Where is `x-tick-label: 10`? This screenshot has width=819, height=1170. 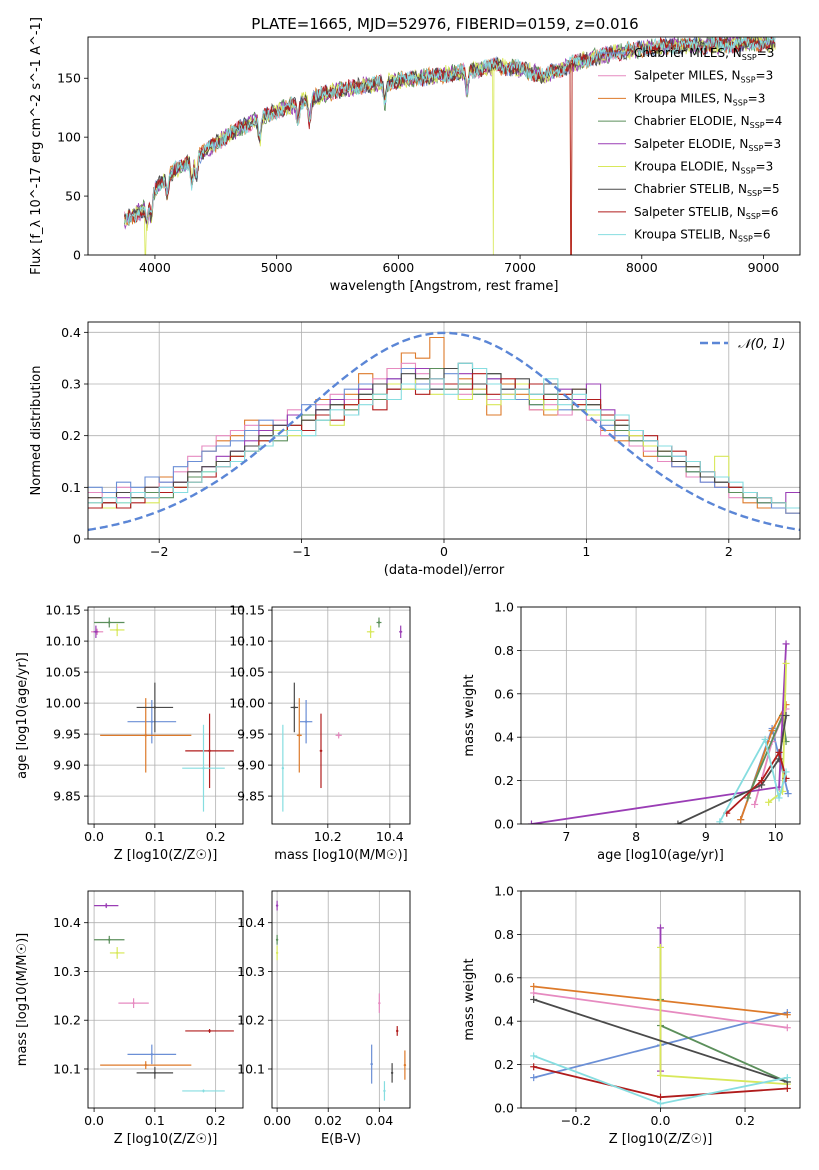 x-tick-label: 10 is located at coordinates (776, 836).